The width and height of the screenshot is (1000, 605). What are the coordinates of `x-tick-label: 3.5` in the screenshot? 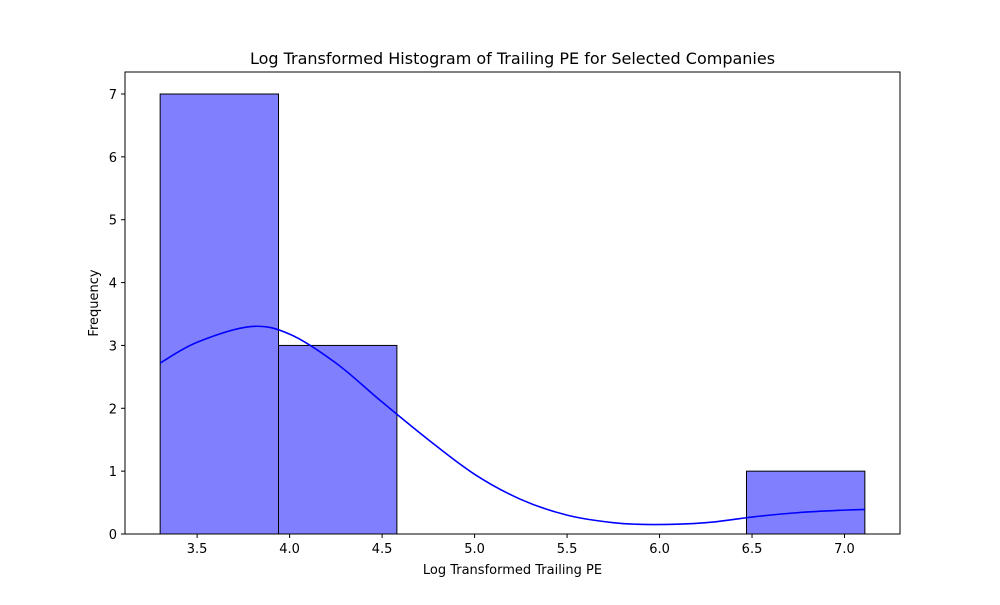 It's located at (197, 549).